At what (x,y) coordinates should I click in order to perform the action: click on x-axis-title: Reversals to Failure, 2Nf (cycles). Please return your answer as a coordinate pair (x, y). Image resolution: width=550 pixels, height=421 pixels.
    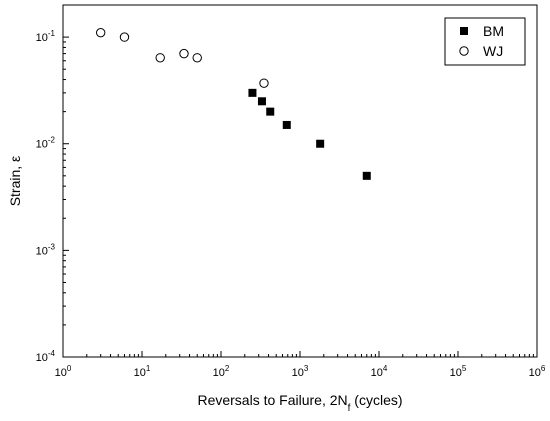
    Looking at the image, I should click on (299, 403).